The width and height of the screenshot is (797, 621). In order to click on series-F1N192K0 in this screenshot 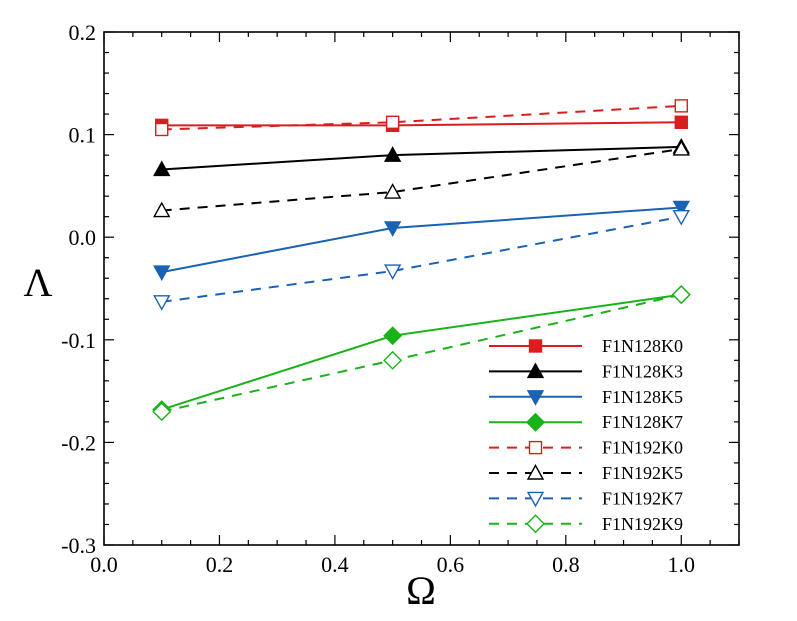, I will do `click(421, 118)`.